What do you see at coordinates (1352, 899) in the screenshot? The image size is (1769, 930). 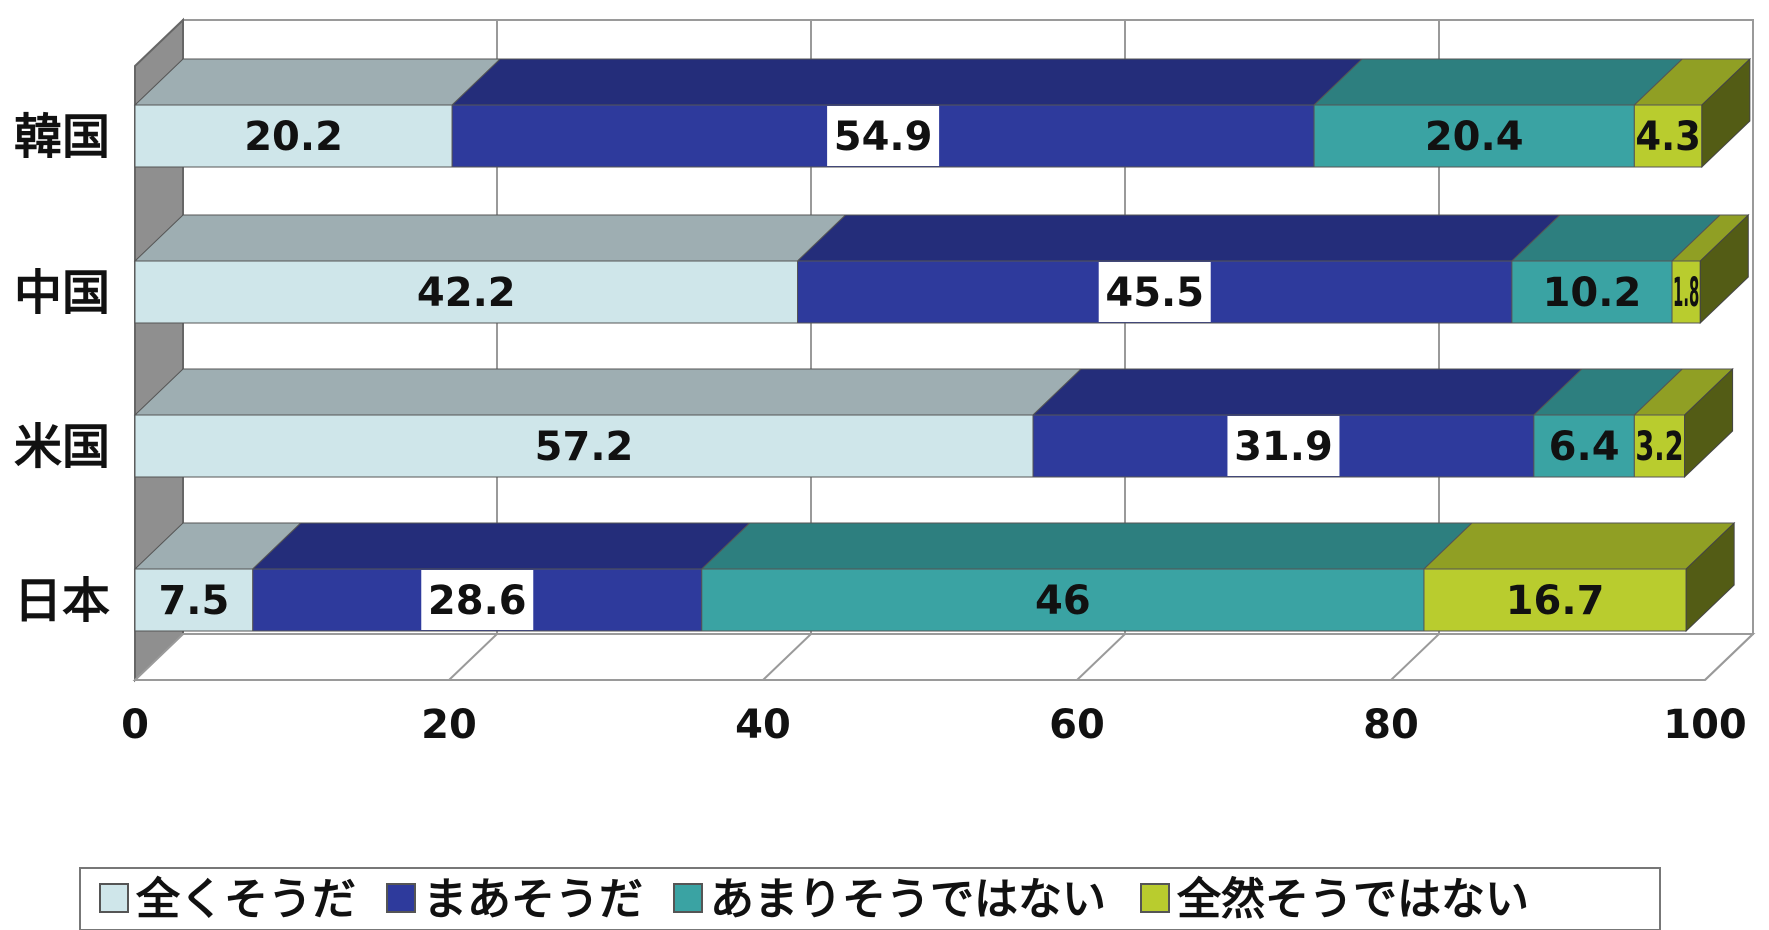 I see `legend-item-label: 全然そうではない` at bounding box center [1352, 899].